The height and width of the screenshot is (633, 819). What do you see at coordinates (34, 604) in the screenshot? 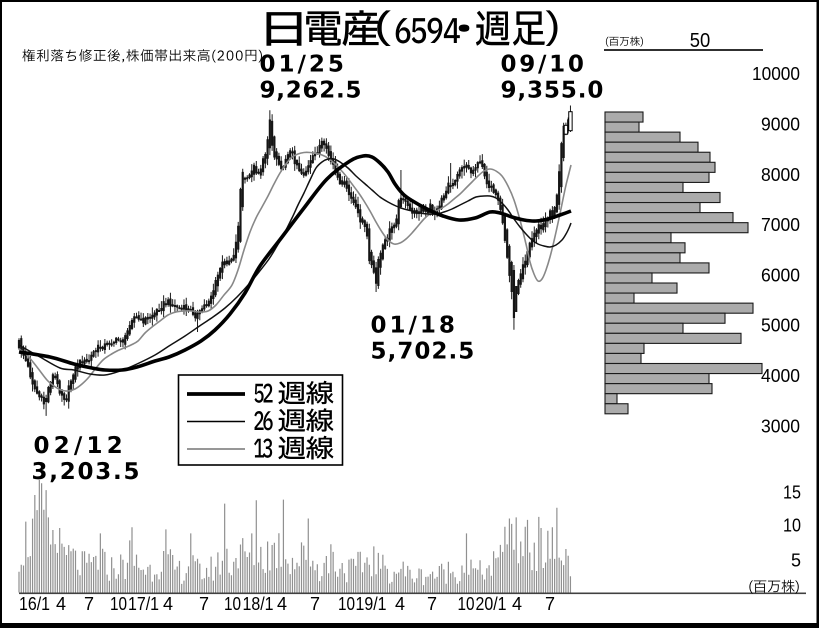
I see `svg-text: 16/1` at bounding box center [34, 604].